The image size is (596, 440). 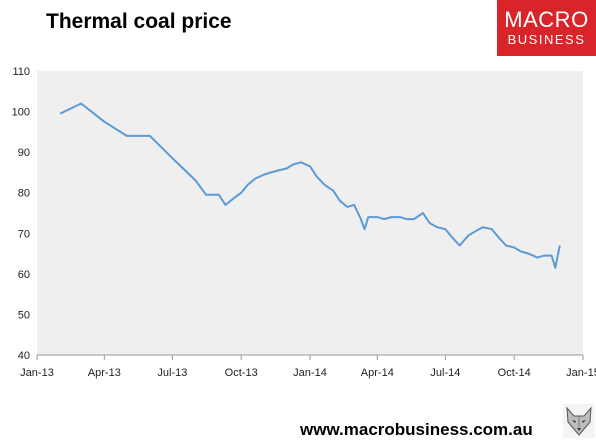 What do you see at coordinates (241, 373) in the screenshot?
I see `x-tick-label: Oct-13` at bounding box center [241, 373].